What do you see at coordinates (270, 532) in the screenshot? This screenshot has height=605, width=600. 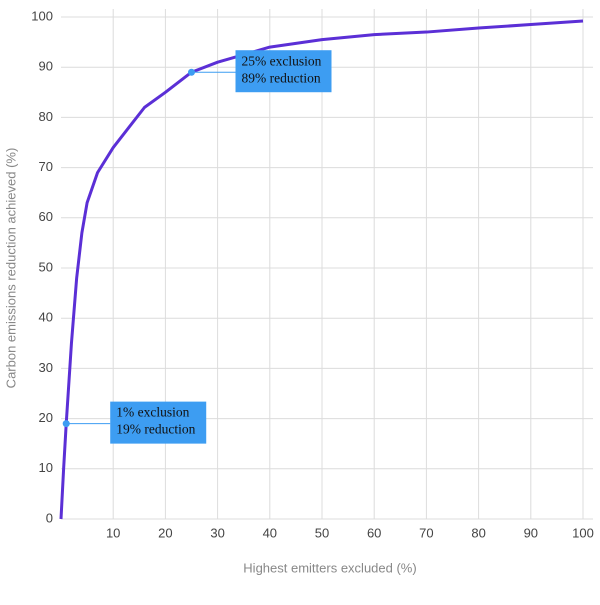 I see `x-tick-label: 40` at bounding box center [270, 532].